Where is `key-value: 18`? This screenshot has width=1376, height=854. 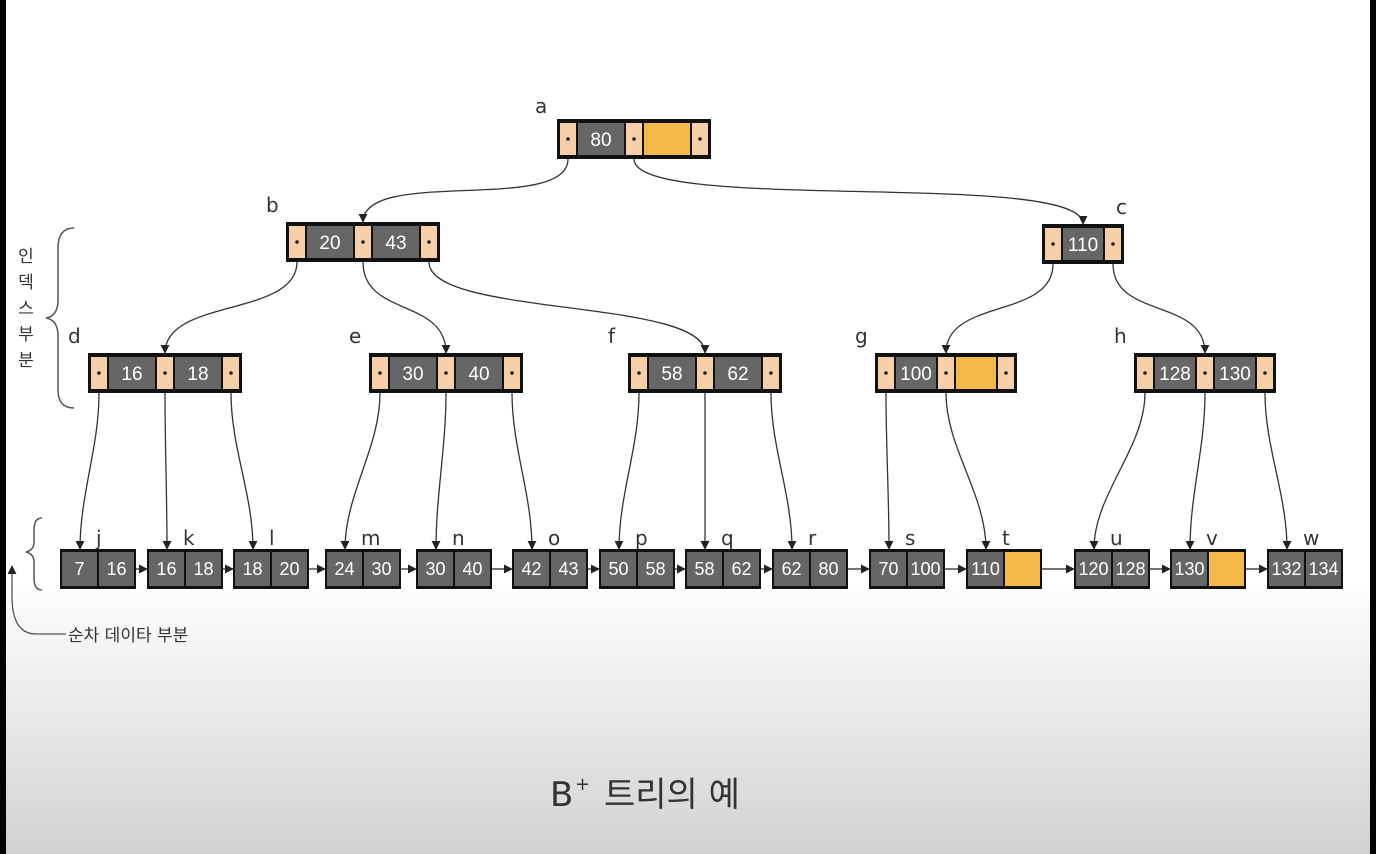
key-value: 18 is located at coordinates (197, 374).